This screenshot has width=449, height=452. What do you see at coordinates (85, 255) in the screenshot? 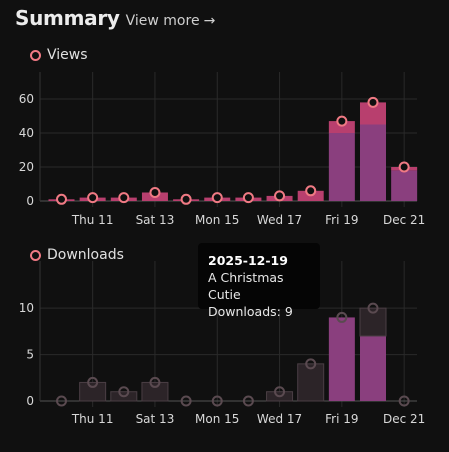
I see `downloads-legend-label: Downloads` at bounding box center [85, 255].